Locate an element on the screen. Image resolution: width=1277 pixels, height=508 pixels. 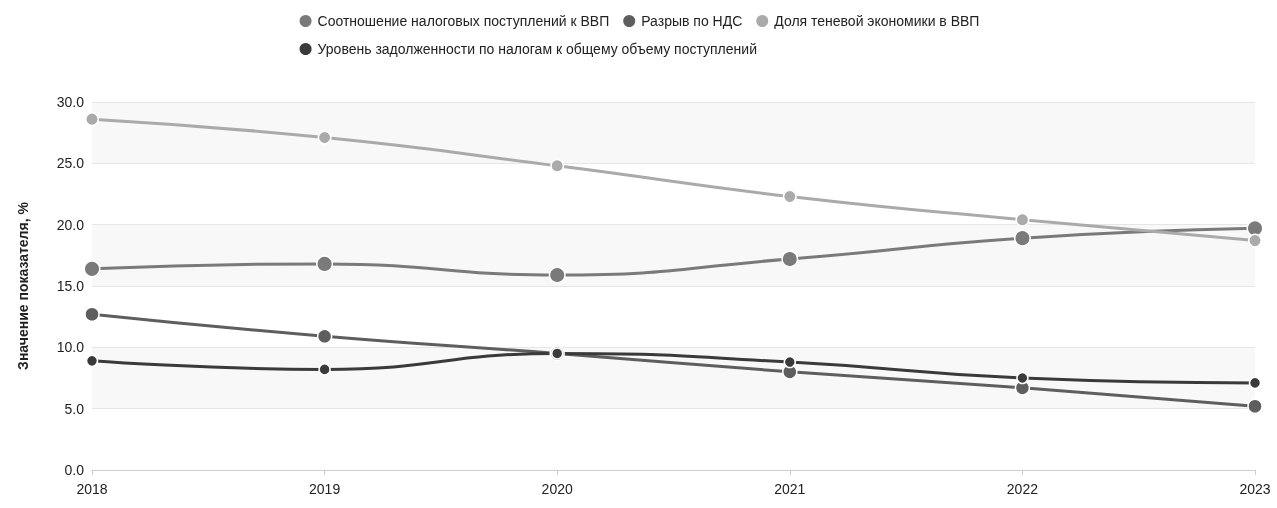
y-tick-label: 5.0 is located at coordinates (74, 408).